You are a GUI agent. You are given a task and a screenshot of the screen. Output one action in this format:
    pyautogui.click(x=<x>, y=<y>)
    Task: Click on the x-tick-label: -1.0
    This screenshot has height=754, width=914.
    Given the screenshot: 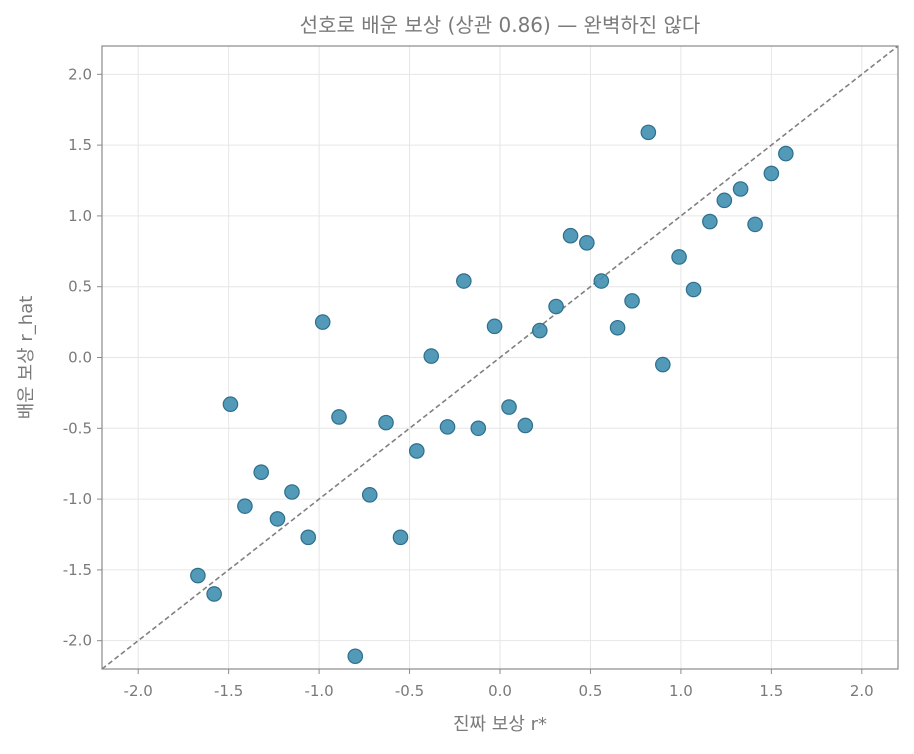 What is the action you would take?
    pyautogui.click(x=318, y=691)
    